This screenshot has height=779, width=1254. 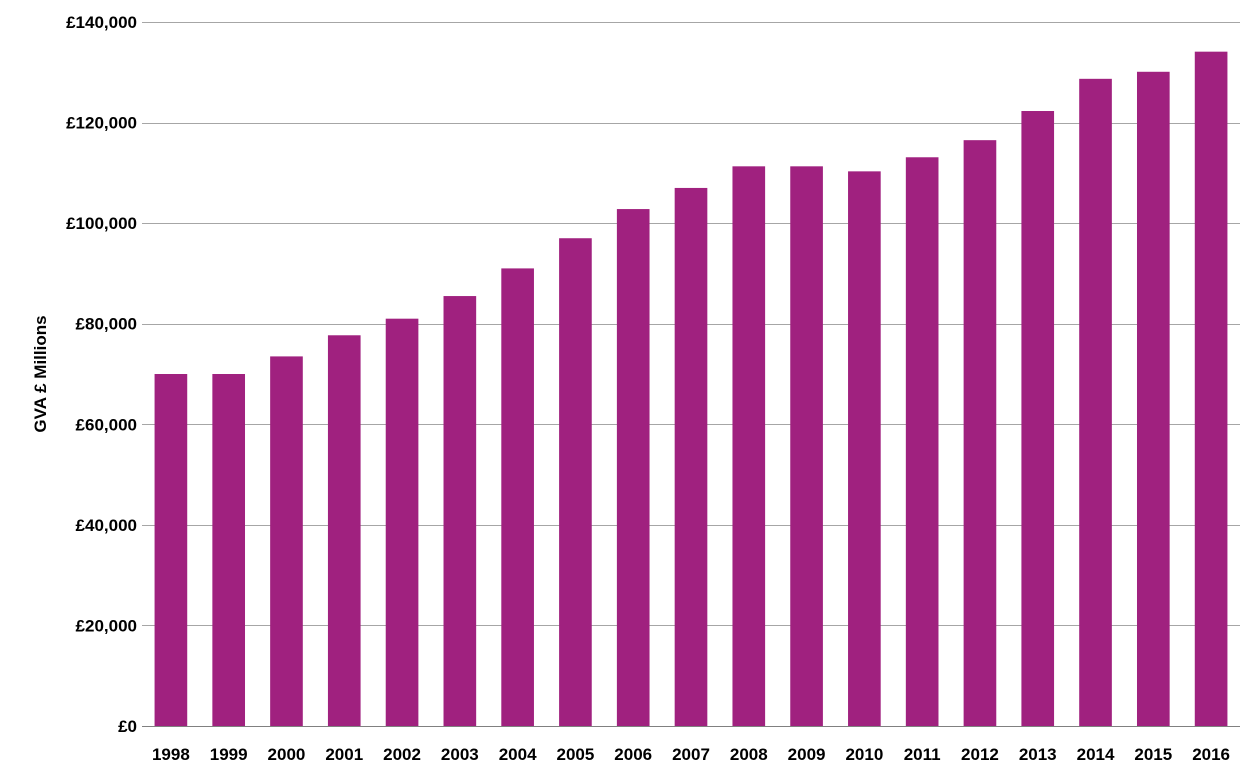 What do you see at coordinates (344, 754) in the screenshot?
I see `x-tick-label: 2001` at bounding box center [344, 754].